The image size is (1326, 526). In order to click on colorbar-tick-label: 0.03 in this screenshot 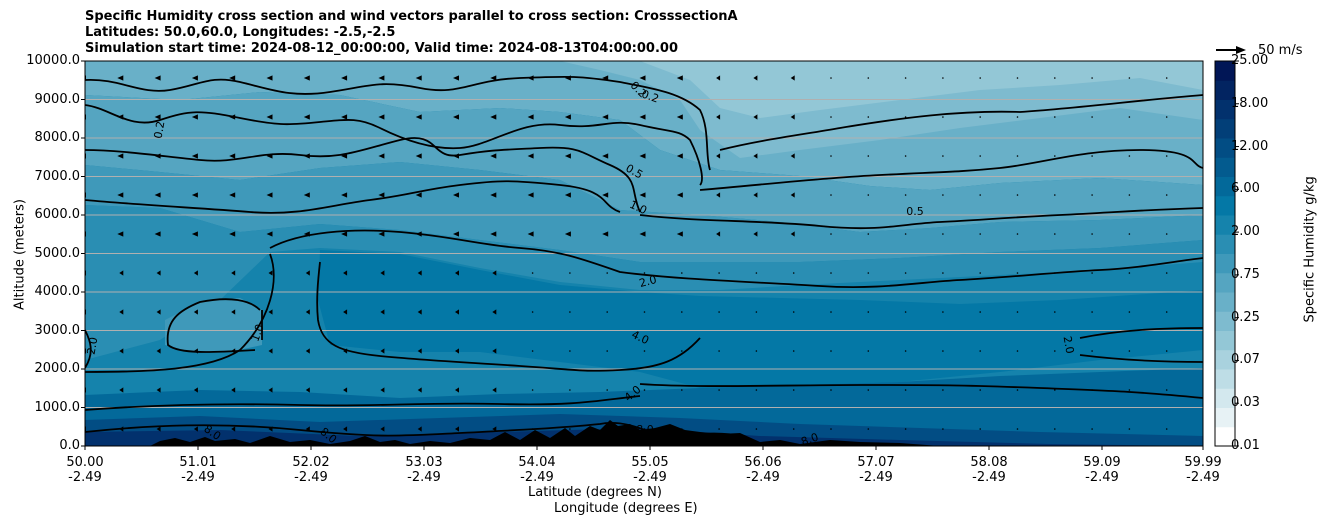, I will do `click(1245, 403)`.